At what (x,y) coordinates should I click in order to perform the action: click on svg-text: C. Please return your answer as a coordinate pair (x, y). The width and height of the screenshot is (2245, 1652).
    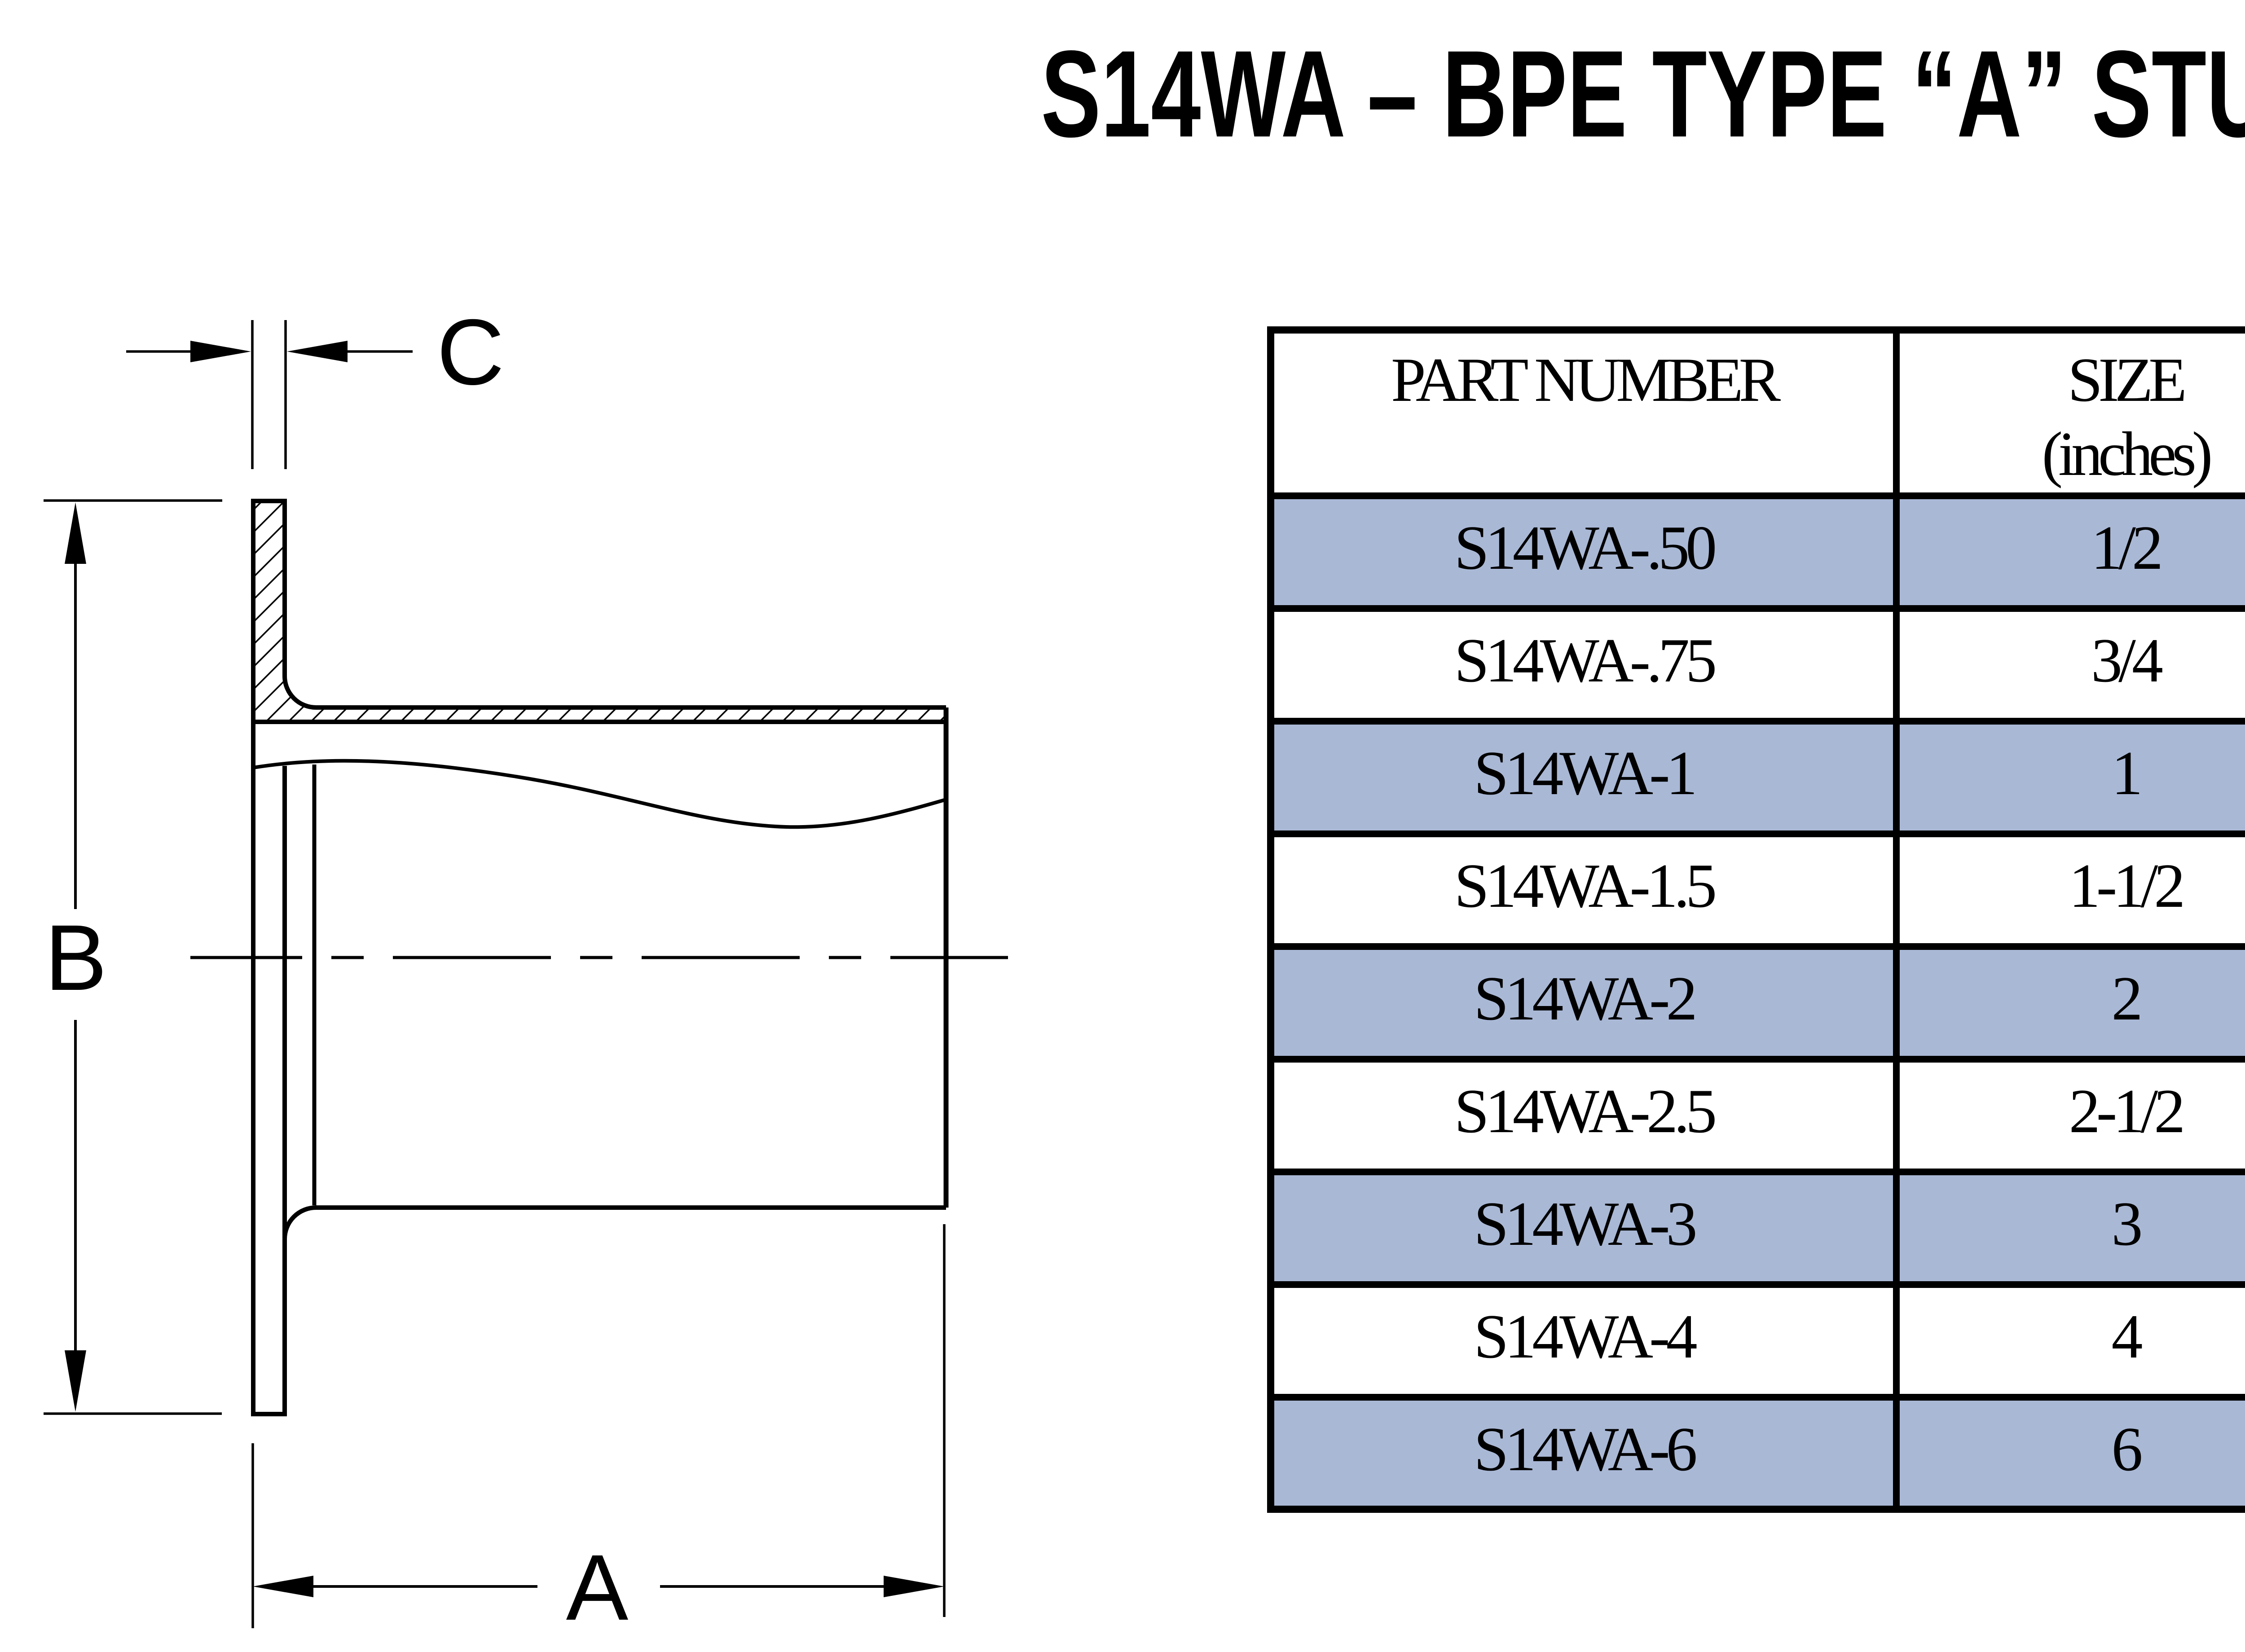
    Looking at the image, I should click on (470, 352).